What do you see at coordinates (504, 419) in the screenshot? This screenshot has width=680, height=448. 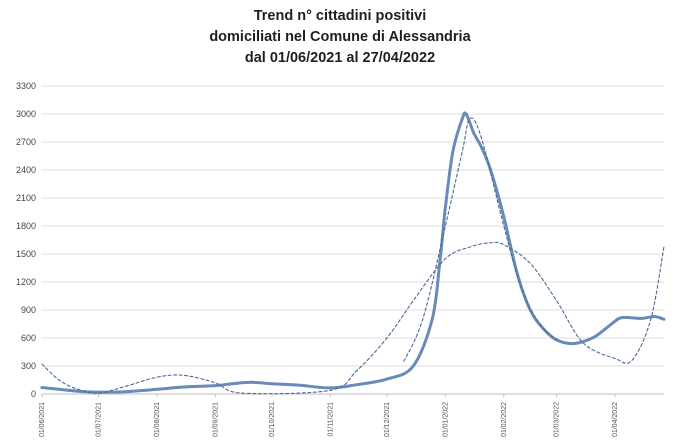 I see `x-tick-label: 01/02/2022` at bounding box center [504, 419].